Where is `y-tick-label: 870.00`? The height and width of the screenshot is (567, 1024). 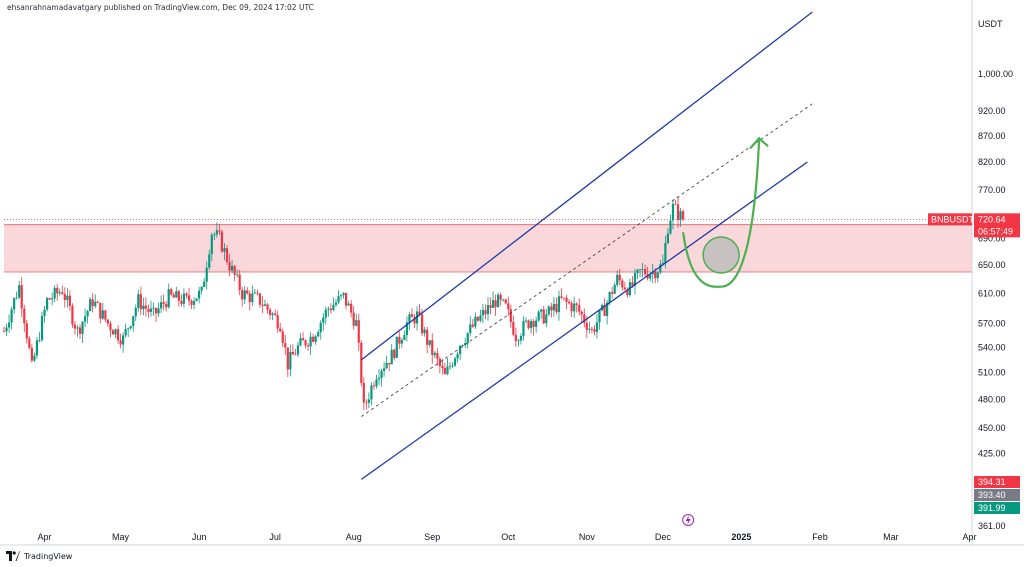
y-tick-label: 870.00 is located at coordinates (992, 136).